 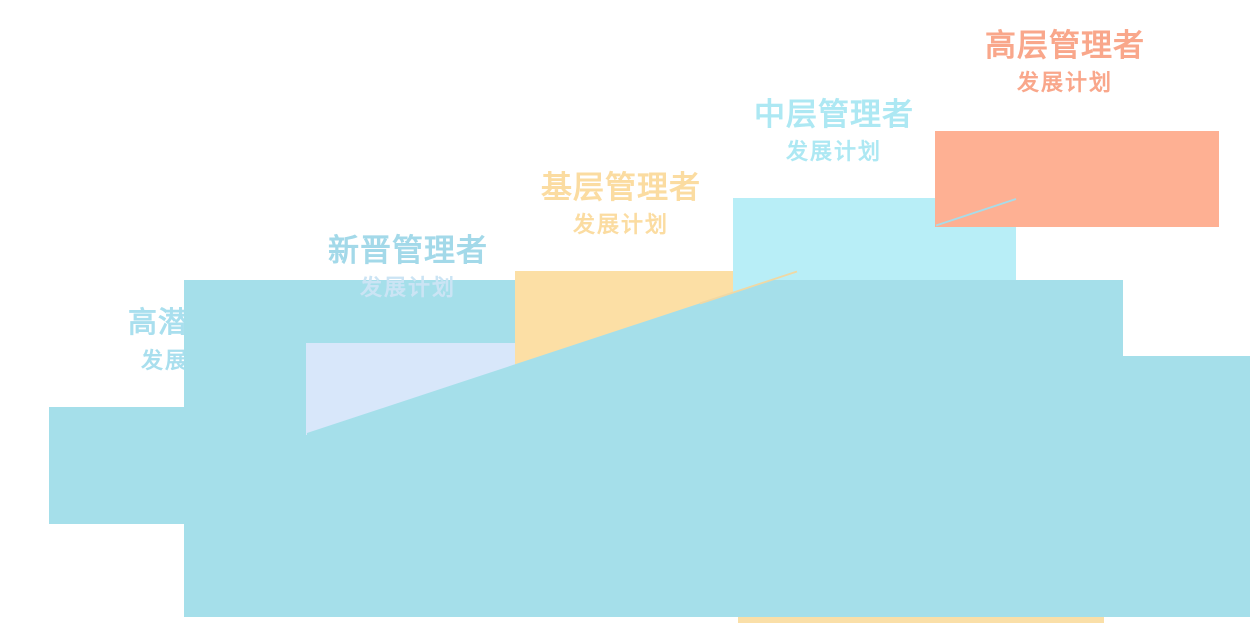 I want to click on step-title-senior-manager: 高层管理者, so click(x=1065, y=46).